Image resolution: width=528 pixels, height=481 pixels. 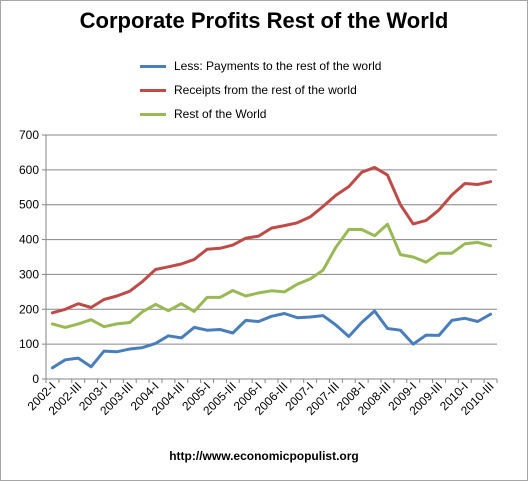 What do you see at coordinates (29, 240) in the screenshot?
I see `y-tick-label: 400` at bounding box center [29, 240].